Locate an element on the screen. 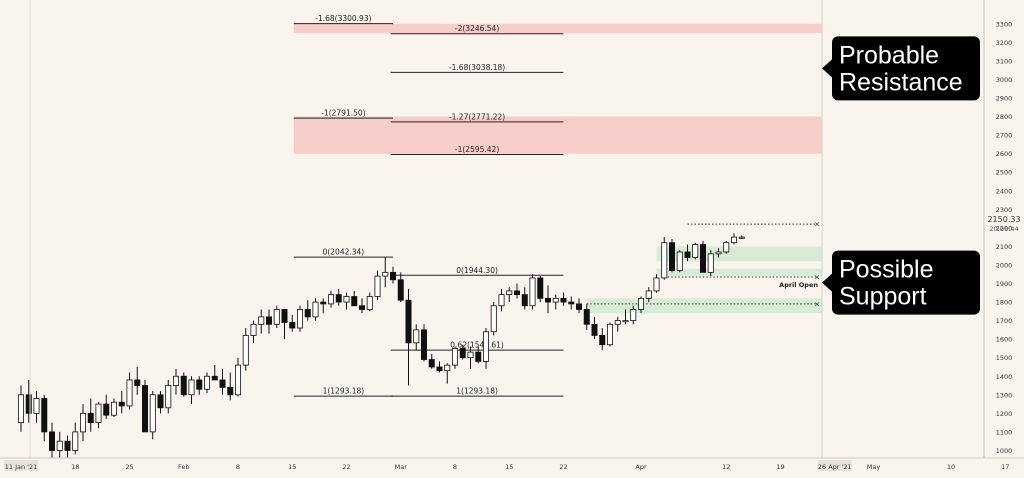 The height and width of the screenshot is (478, 1024). close-marker-1: × is located at coordinates (817, 278).